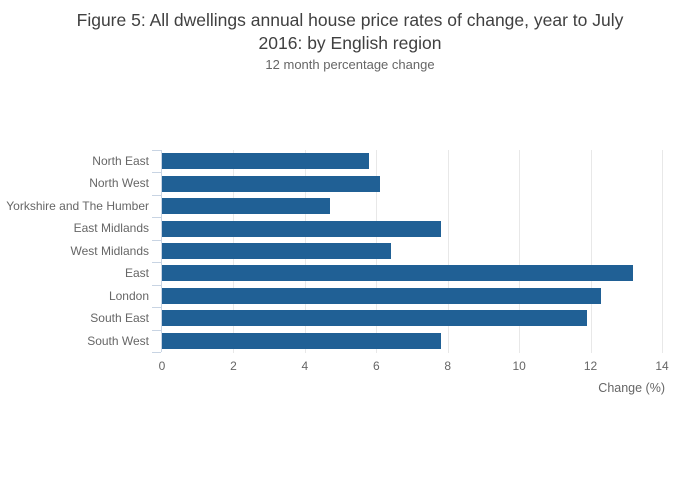 The image size is (700, 502). Describe the element at coordinates (519, 366) in the screenshot. I see `x-tick-label-10: 10` at that location.